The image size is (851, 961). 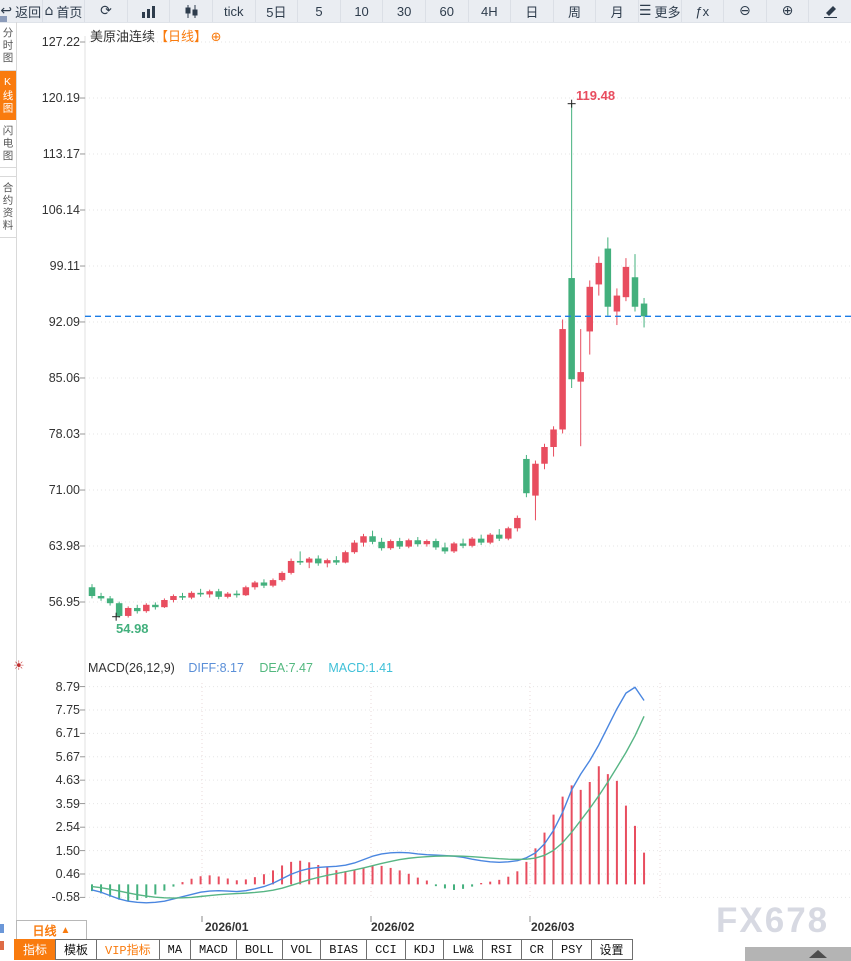 What do you see at coordinates (362, 11) in the screenshot?
I see `toolbar-item-period-10: 10` at bounding box center [362, 11].